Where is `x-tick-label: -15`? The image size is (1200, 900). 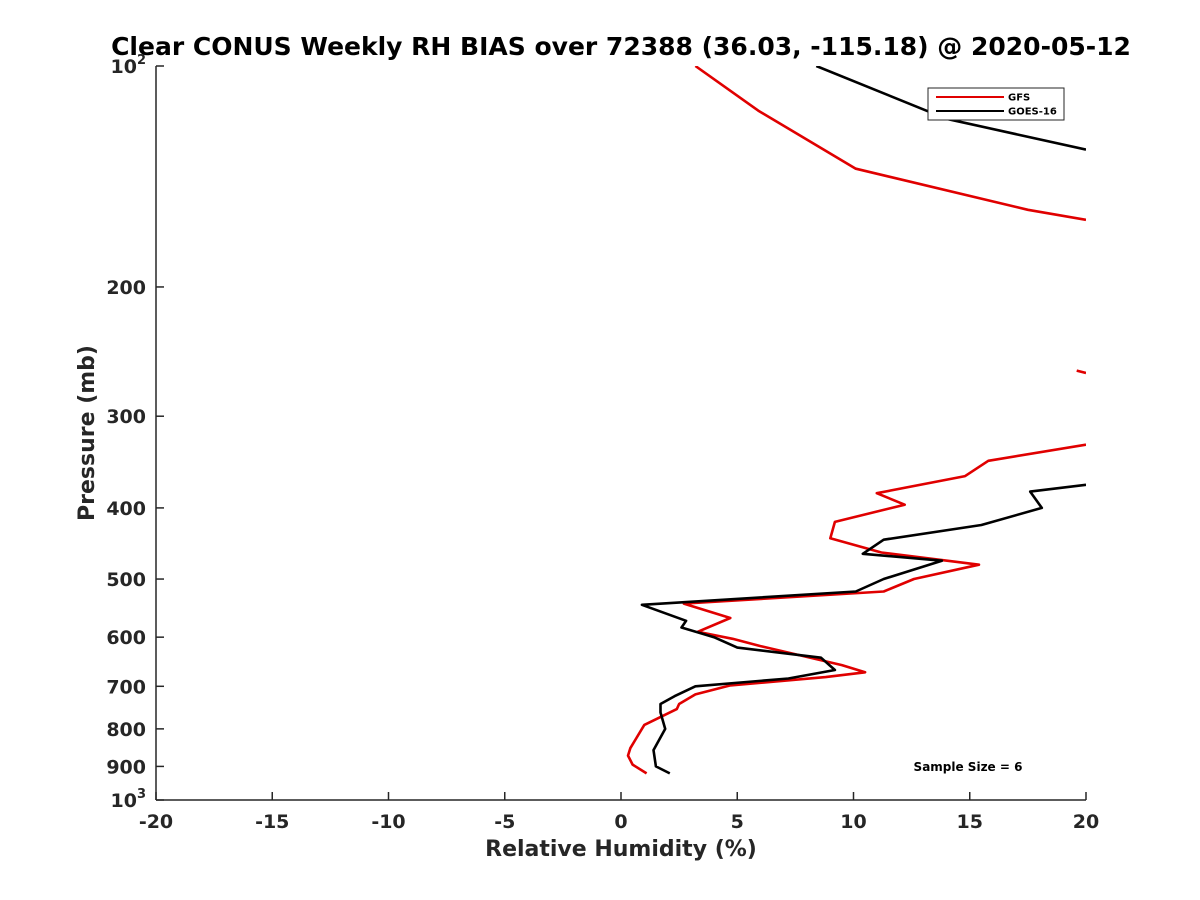
x-tick-label: -15 is located at coordinates (272, 822).